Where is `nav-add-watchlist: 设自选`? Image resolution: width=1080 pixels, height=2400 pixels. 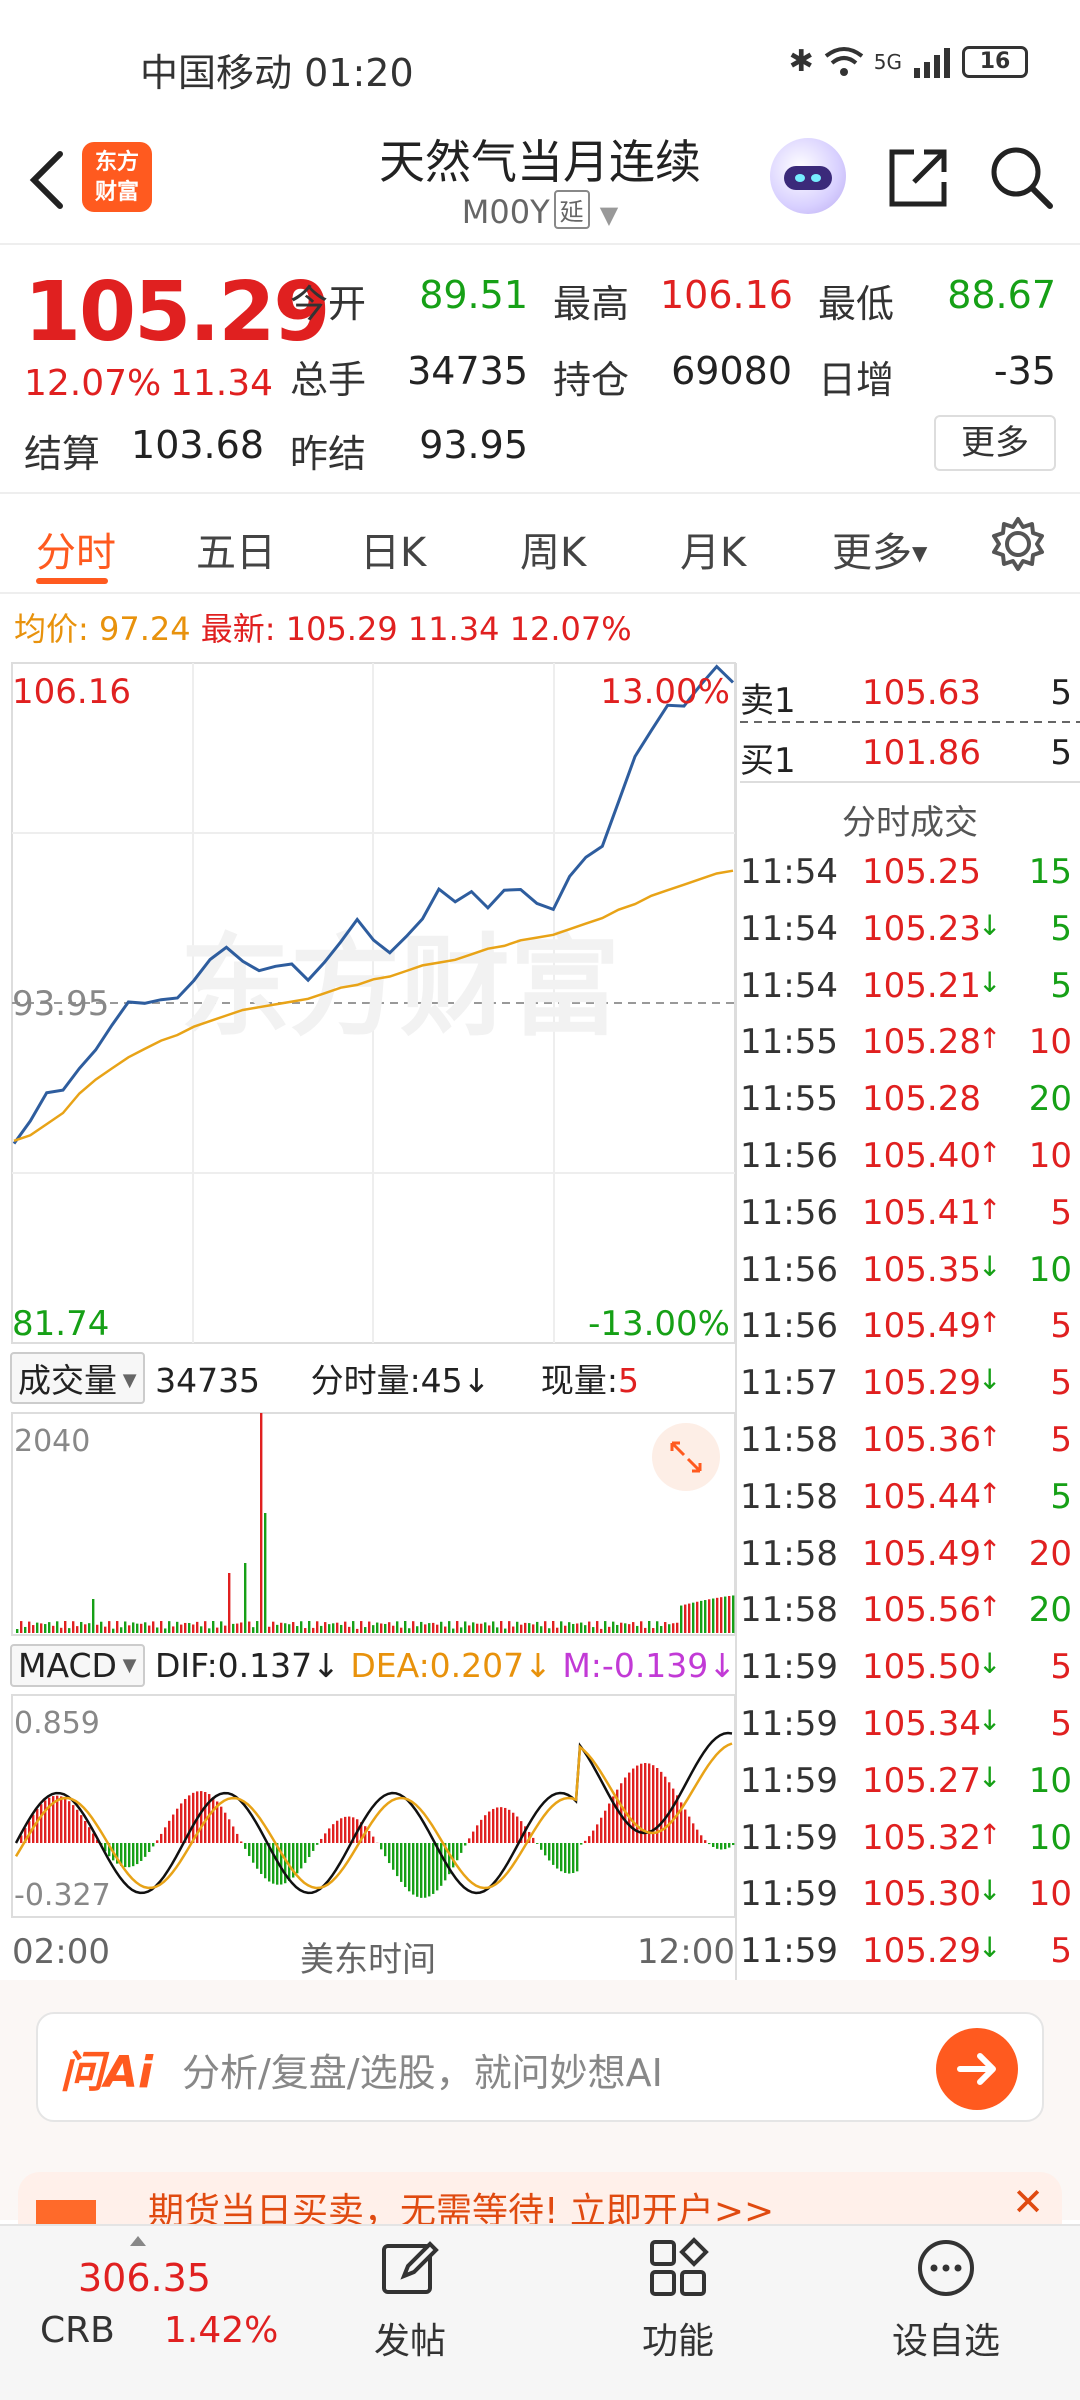
nav-add-watchlist: 设自选 is located at coordinates (946, 2300).